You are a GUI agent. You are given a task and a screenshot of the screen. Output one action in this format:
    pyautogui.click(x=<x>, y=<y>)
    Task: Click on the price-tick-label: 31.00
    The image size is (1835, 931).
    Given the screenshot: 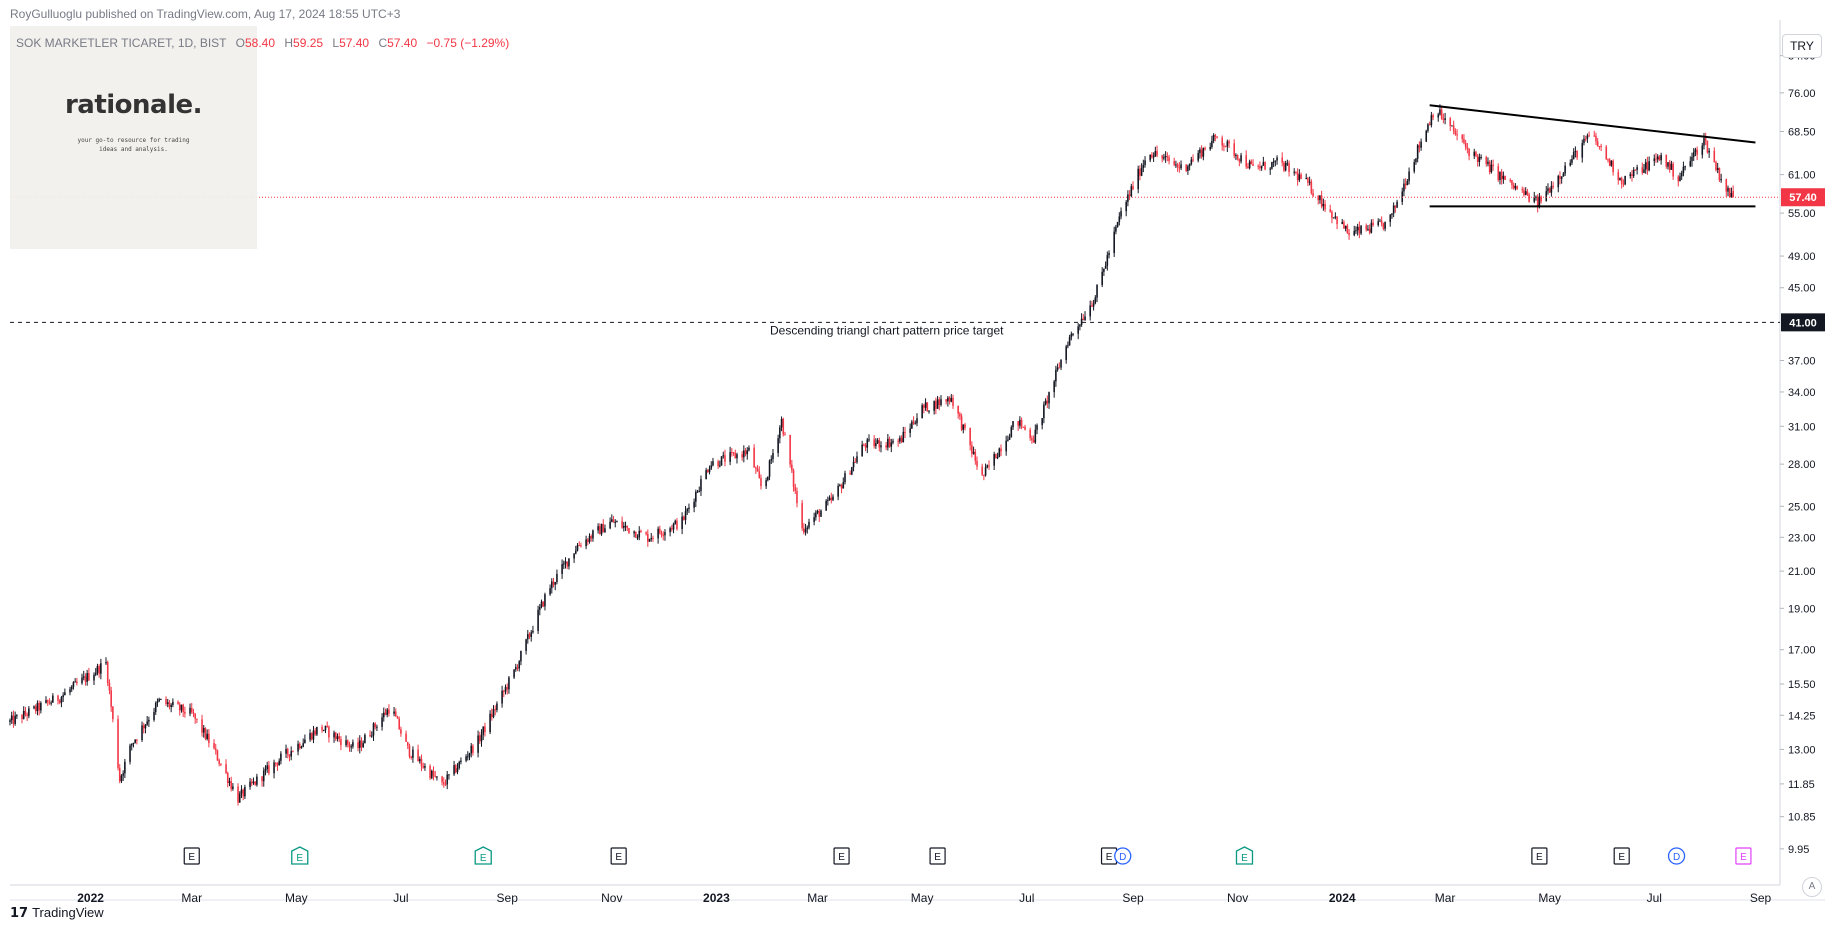 What is the action you would take?
    pyautogui.click(x=1802, y=427)
    